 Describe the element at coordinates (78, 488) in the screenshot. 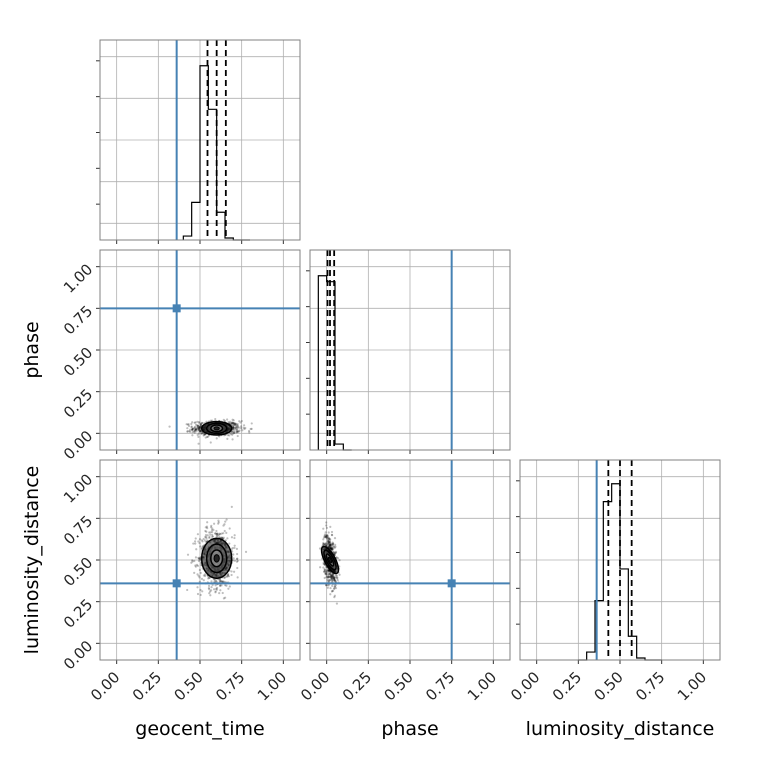

I see `y-tick-label: 1.00` at that location.